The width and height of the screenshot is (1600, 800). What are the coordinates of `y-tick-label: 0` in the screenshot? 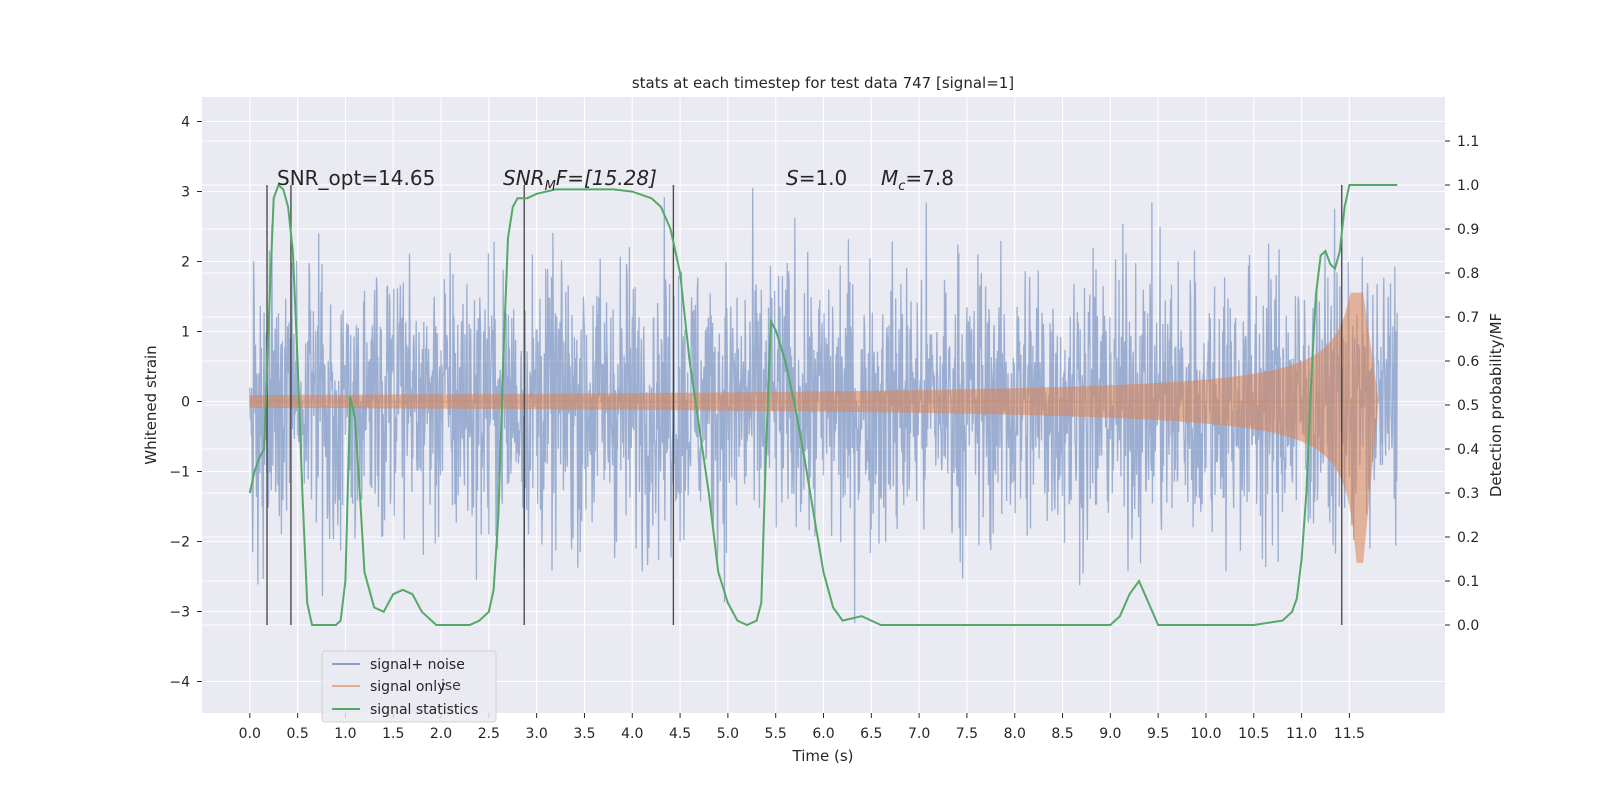 It's located at (185, 403).